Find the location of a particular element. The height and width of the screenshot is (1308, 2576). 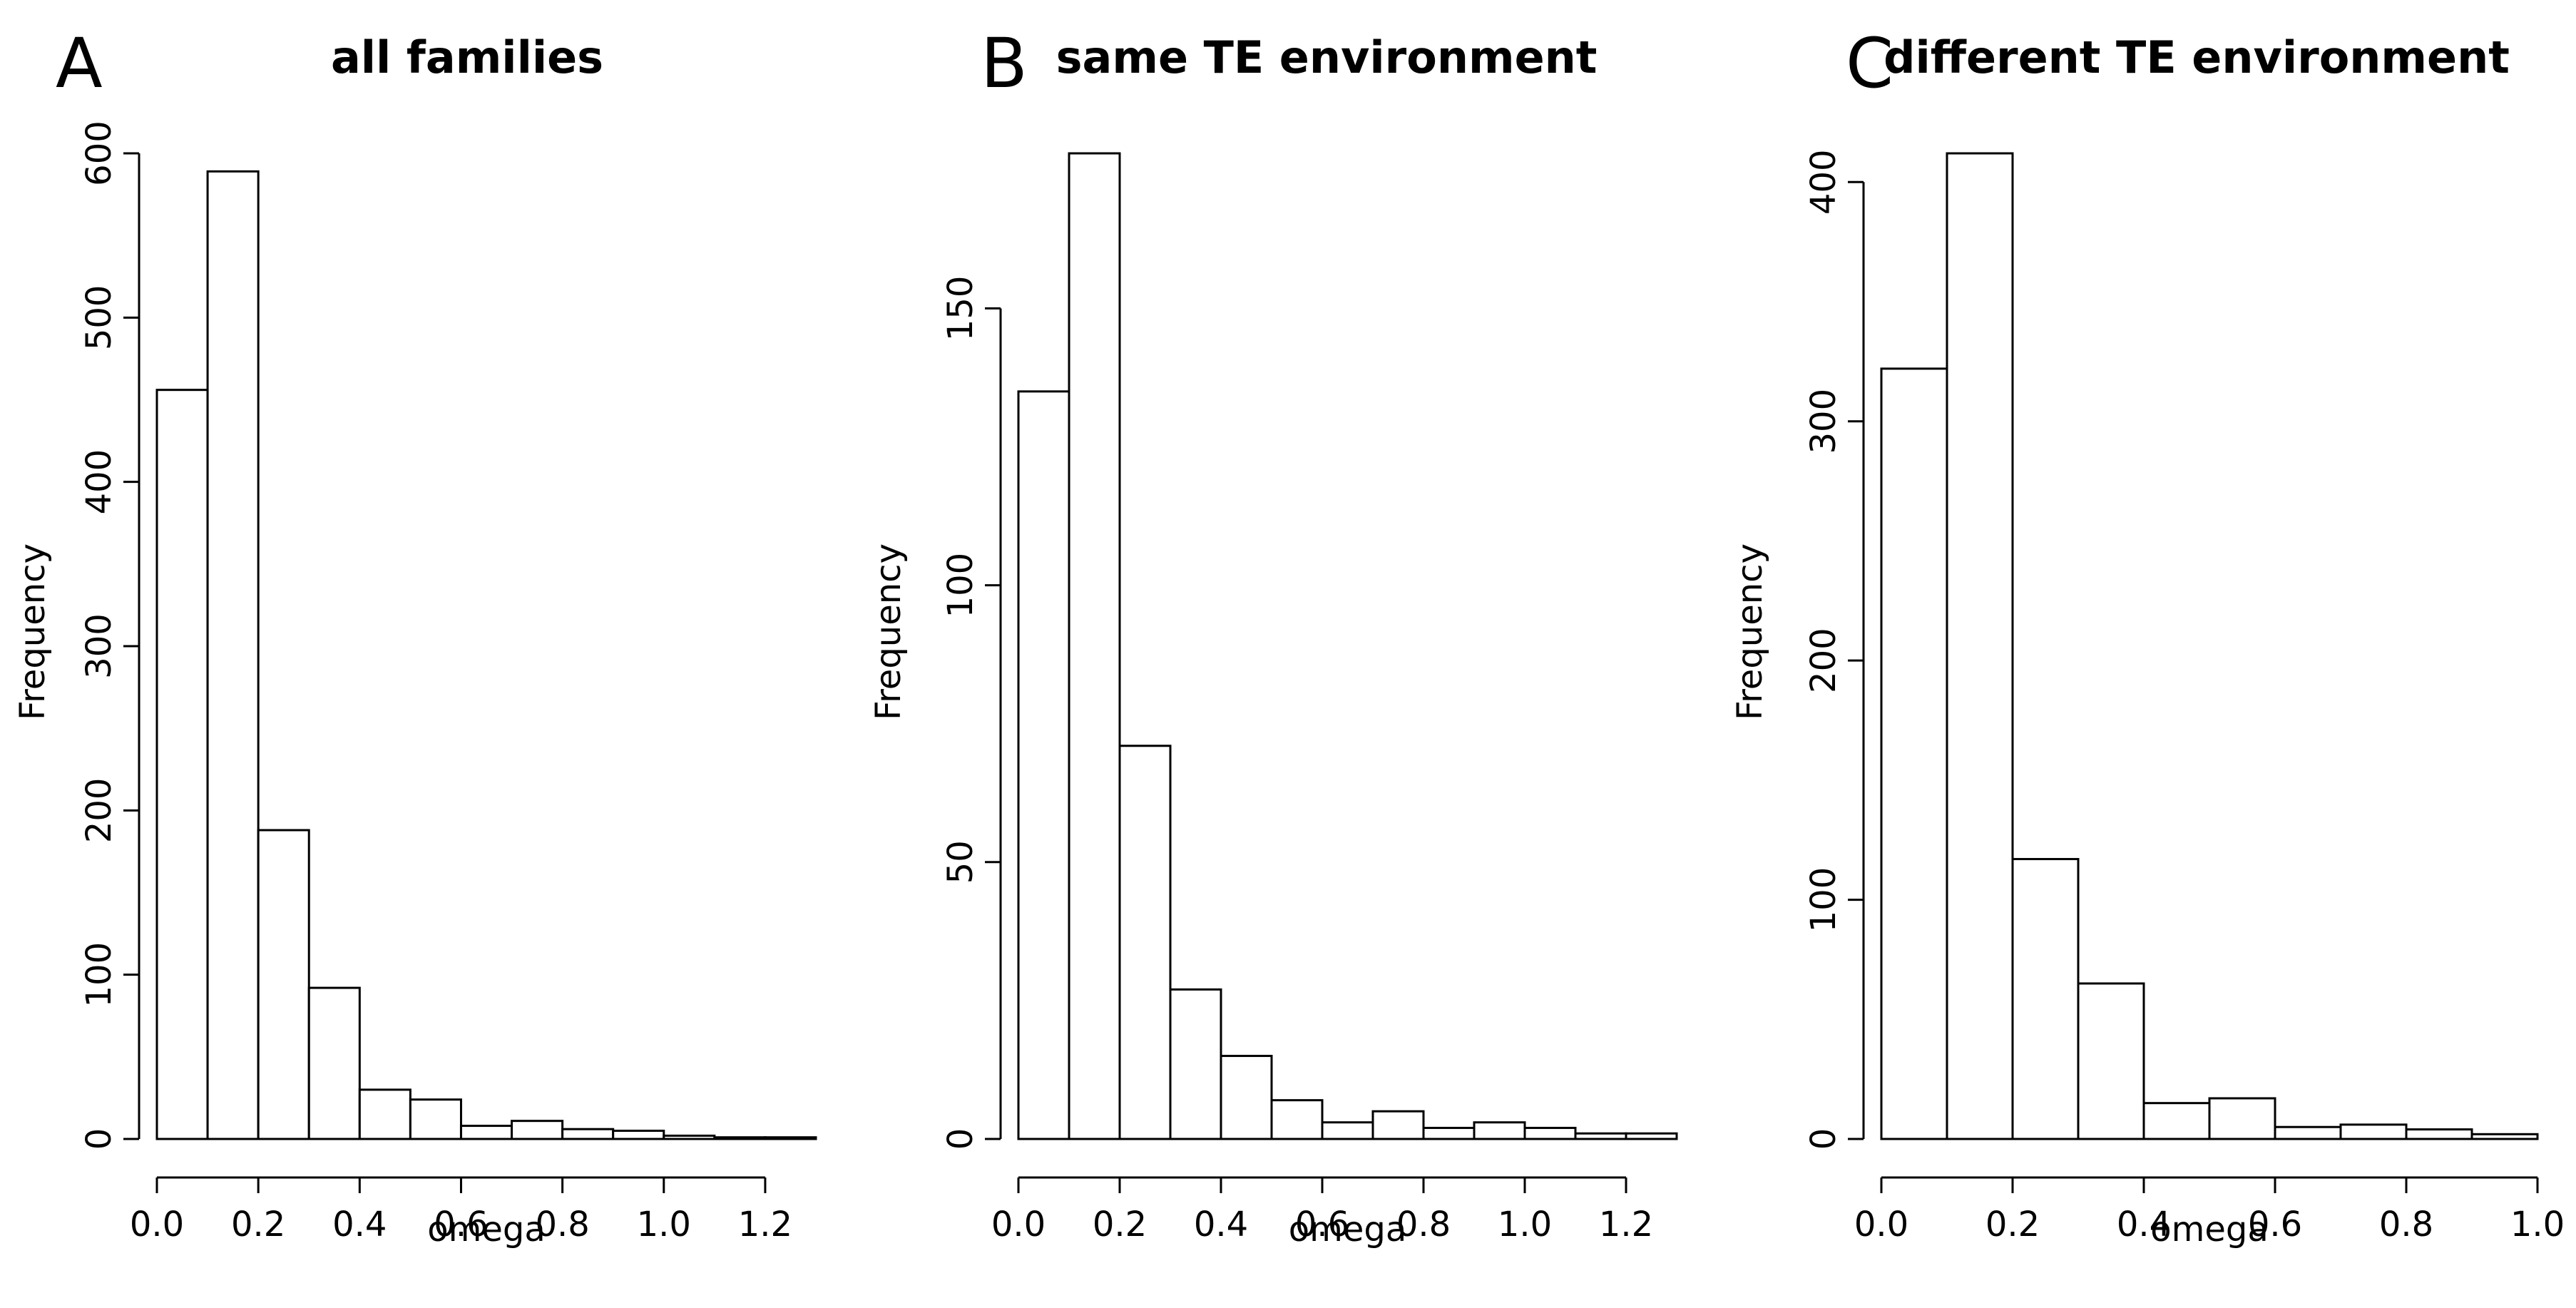

y-tick-label: 150 is located at coordinates (961, 309).